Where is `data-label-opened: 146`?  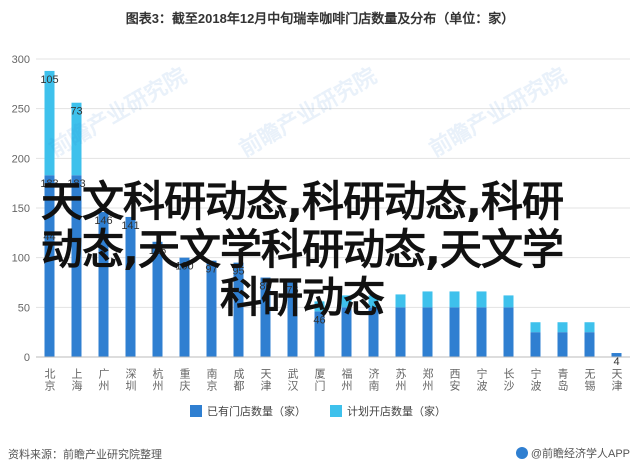 data-label-opened: 146 is located at coordinates (103, 221).